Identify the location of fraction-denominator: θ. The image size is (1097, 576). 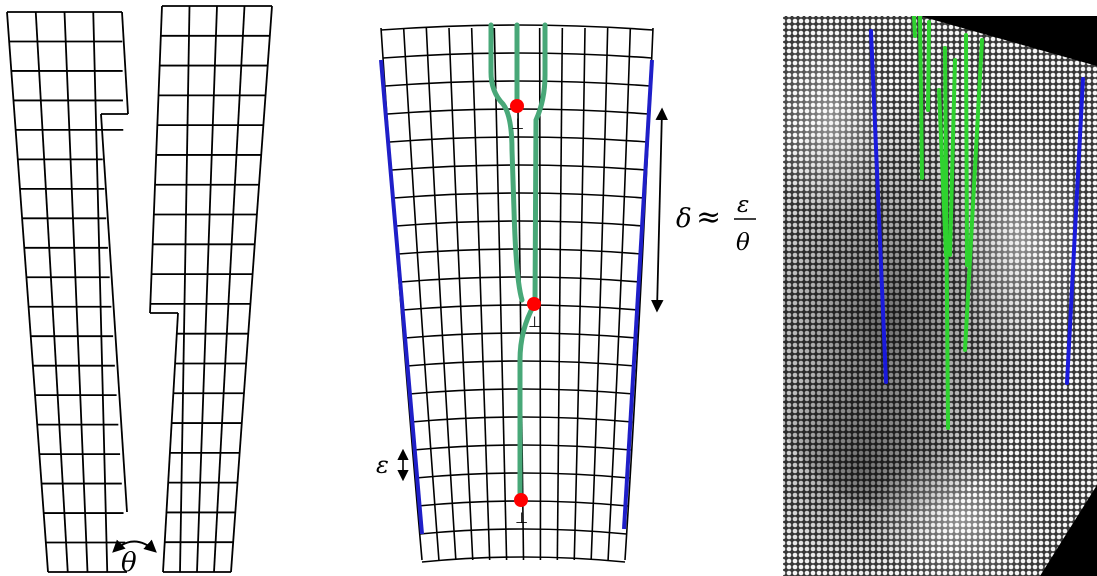
(743, 243).